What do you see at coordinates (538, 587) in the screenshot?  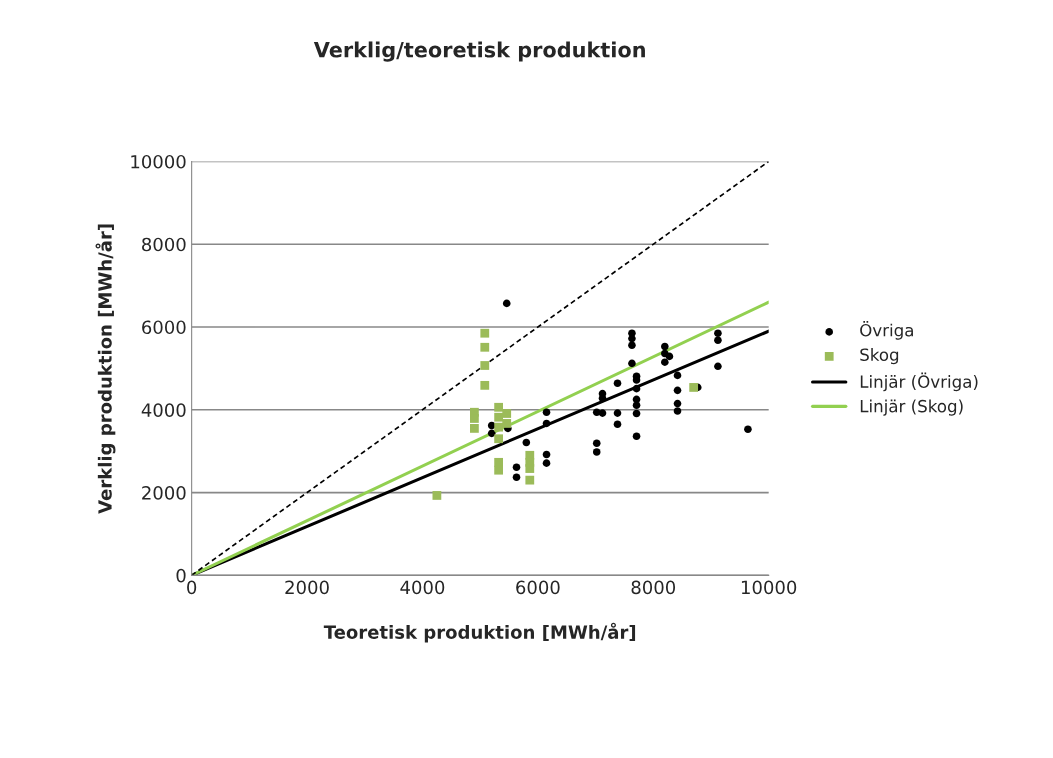 I see `x-tick-label: 6000` at bounding box center [538, 587].